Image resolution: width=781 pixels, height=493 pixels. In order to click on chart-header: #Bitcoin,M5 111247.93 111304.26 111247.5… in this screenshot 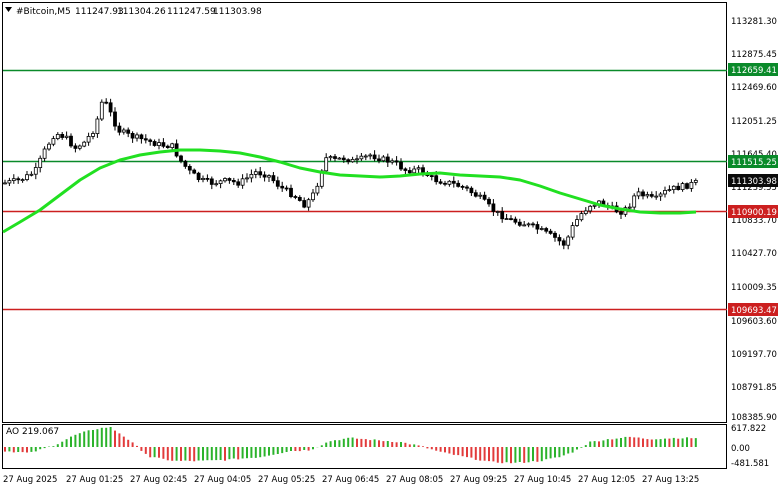, I will do `click(133, 12)`.